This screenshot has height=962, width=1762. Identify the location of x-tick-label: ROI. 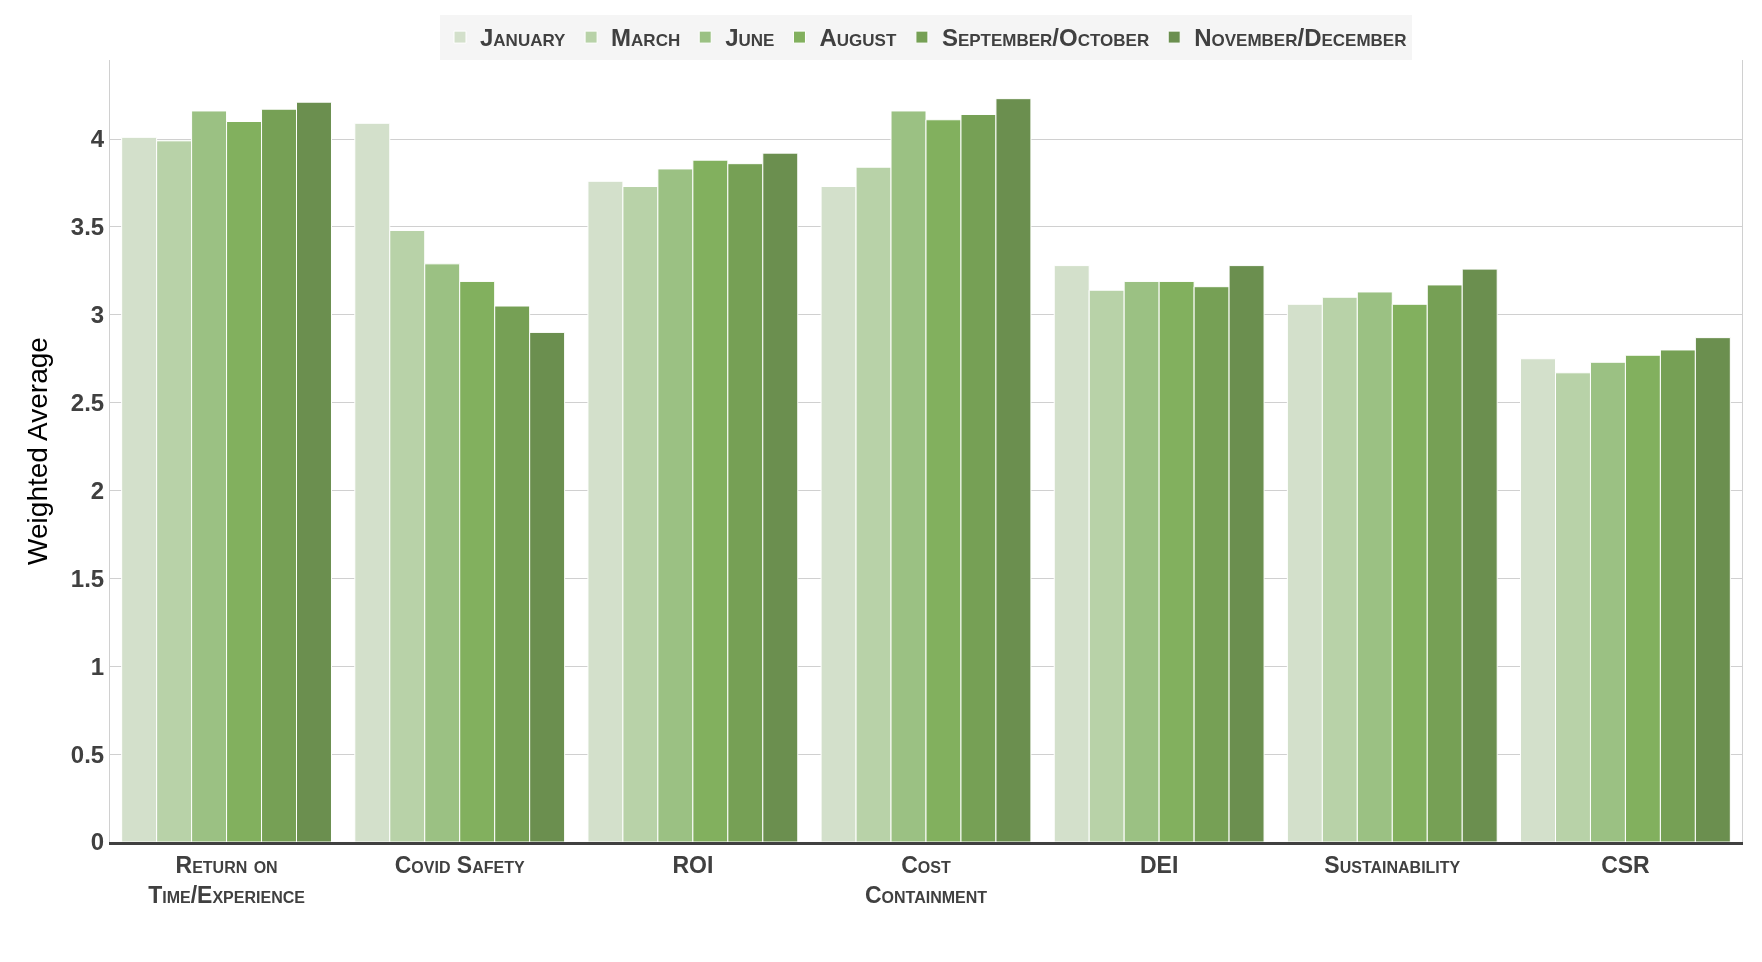
(693, 864).